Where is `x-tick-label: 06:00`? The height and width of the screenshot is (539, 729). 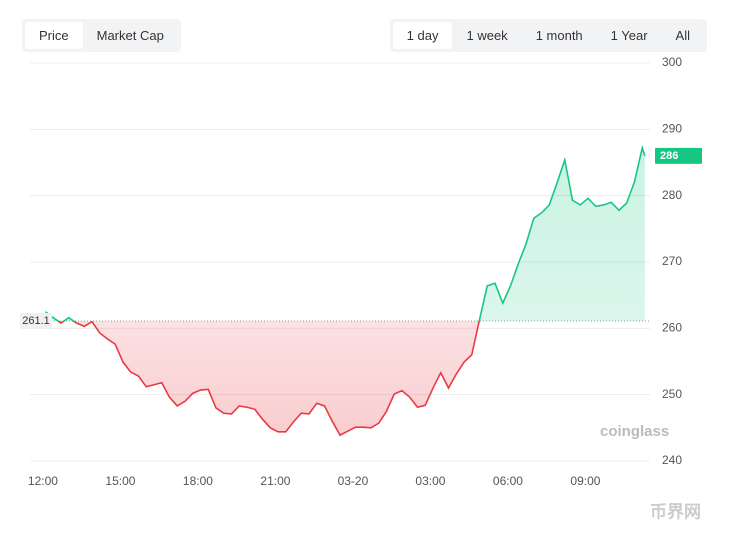 x-tick-label: 06:00 is located at coordinates (508, 481).